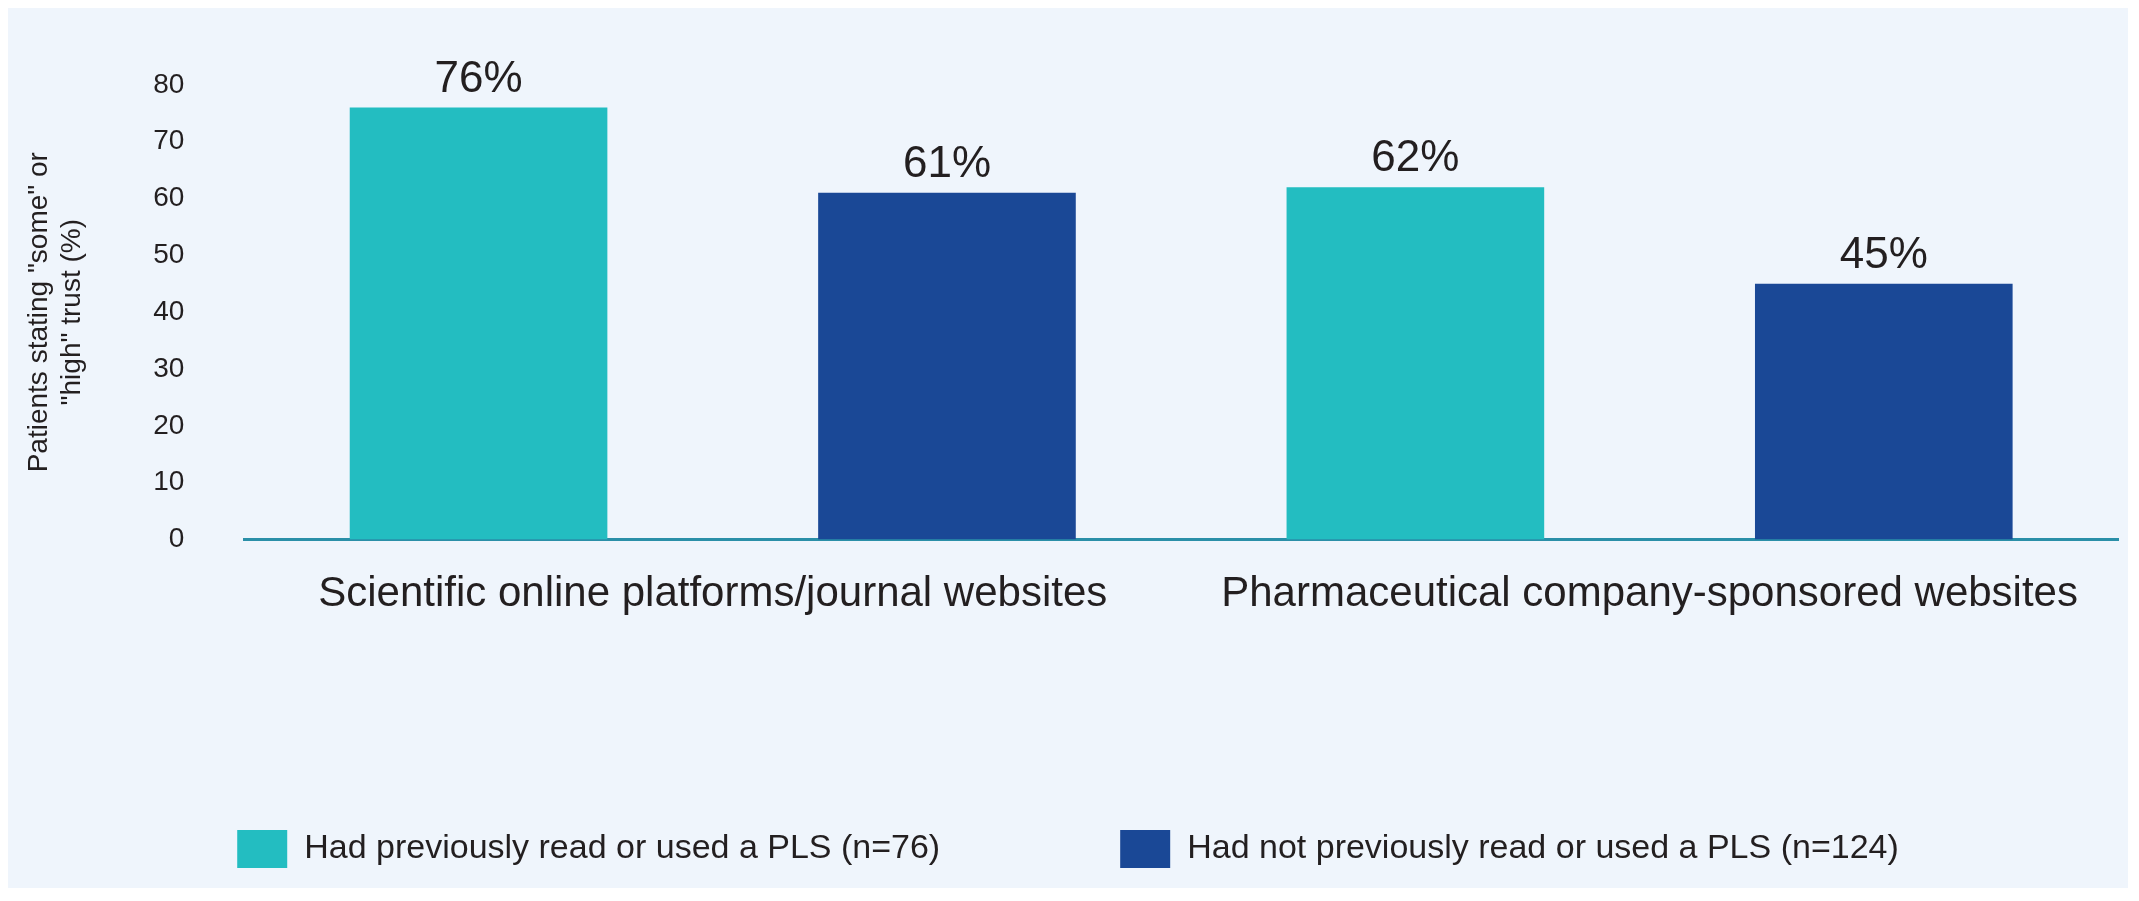 The image size is (2139, 901). Describe the element at coordinates (169, 197) in the screenshot. I see `y-tick-label: 60` at that location.